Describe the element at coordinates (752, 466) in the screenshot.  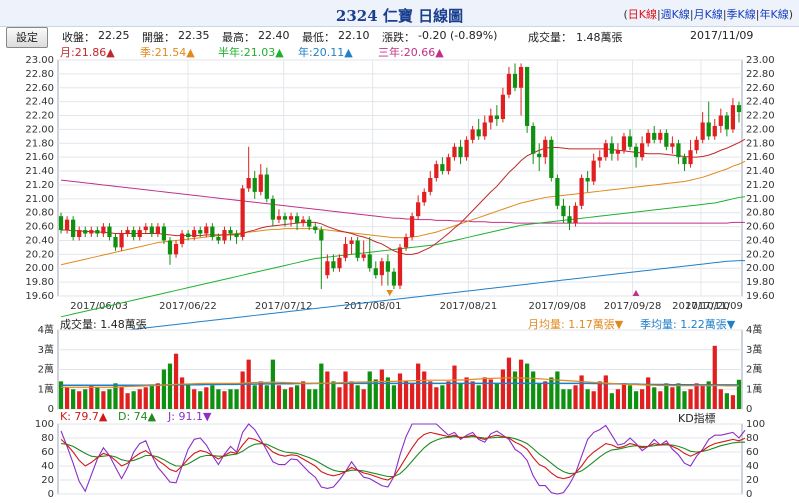
I see `kd-y-tick-right: 40` at that location.